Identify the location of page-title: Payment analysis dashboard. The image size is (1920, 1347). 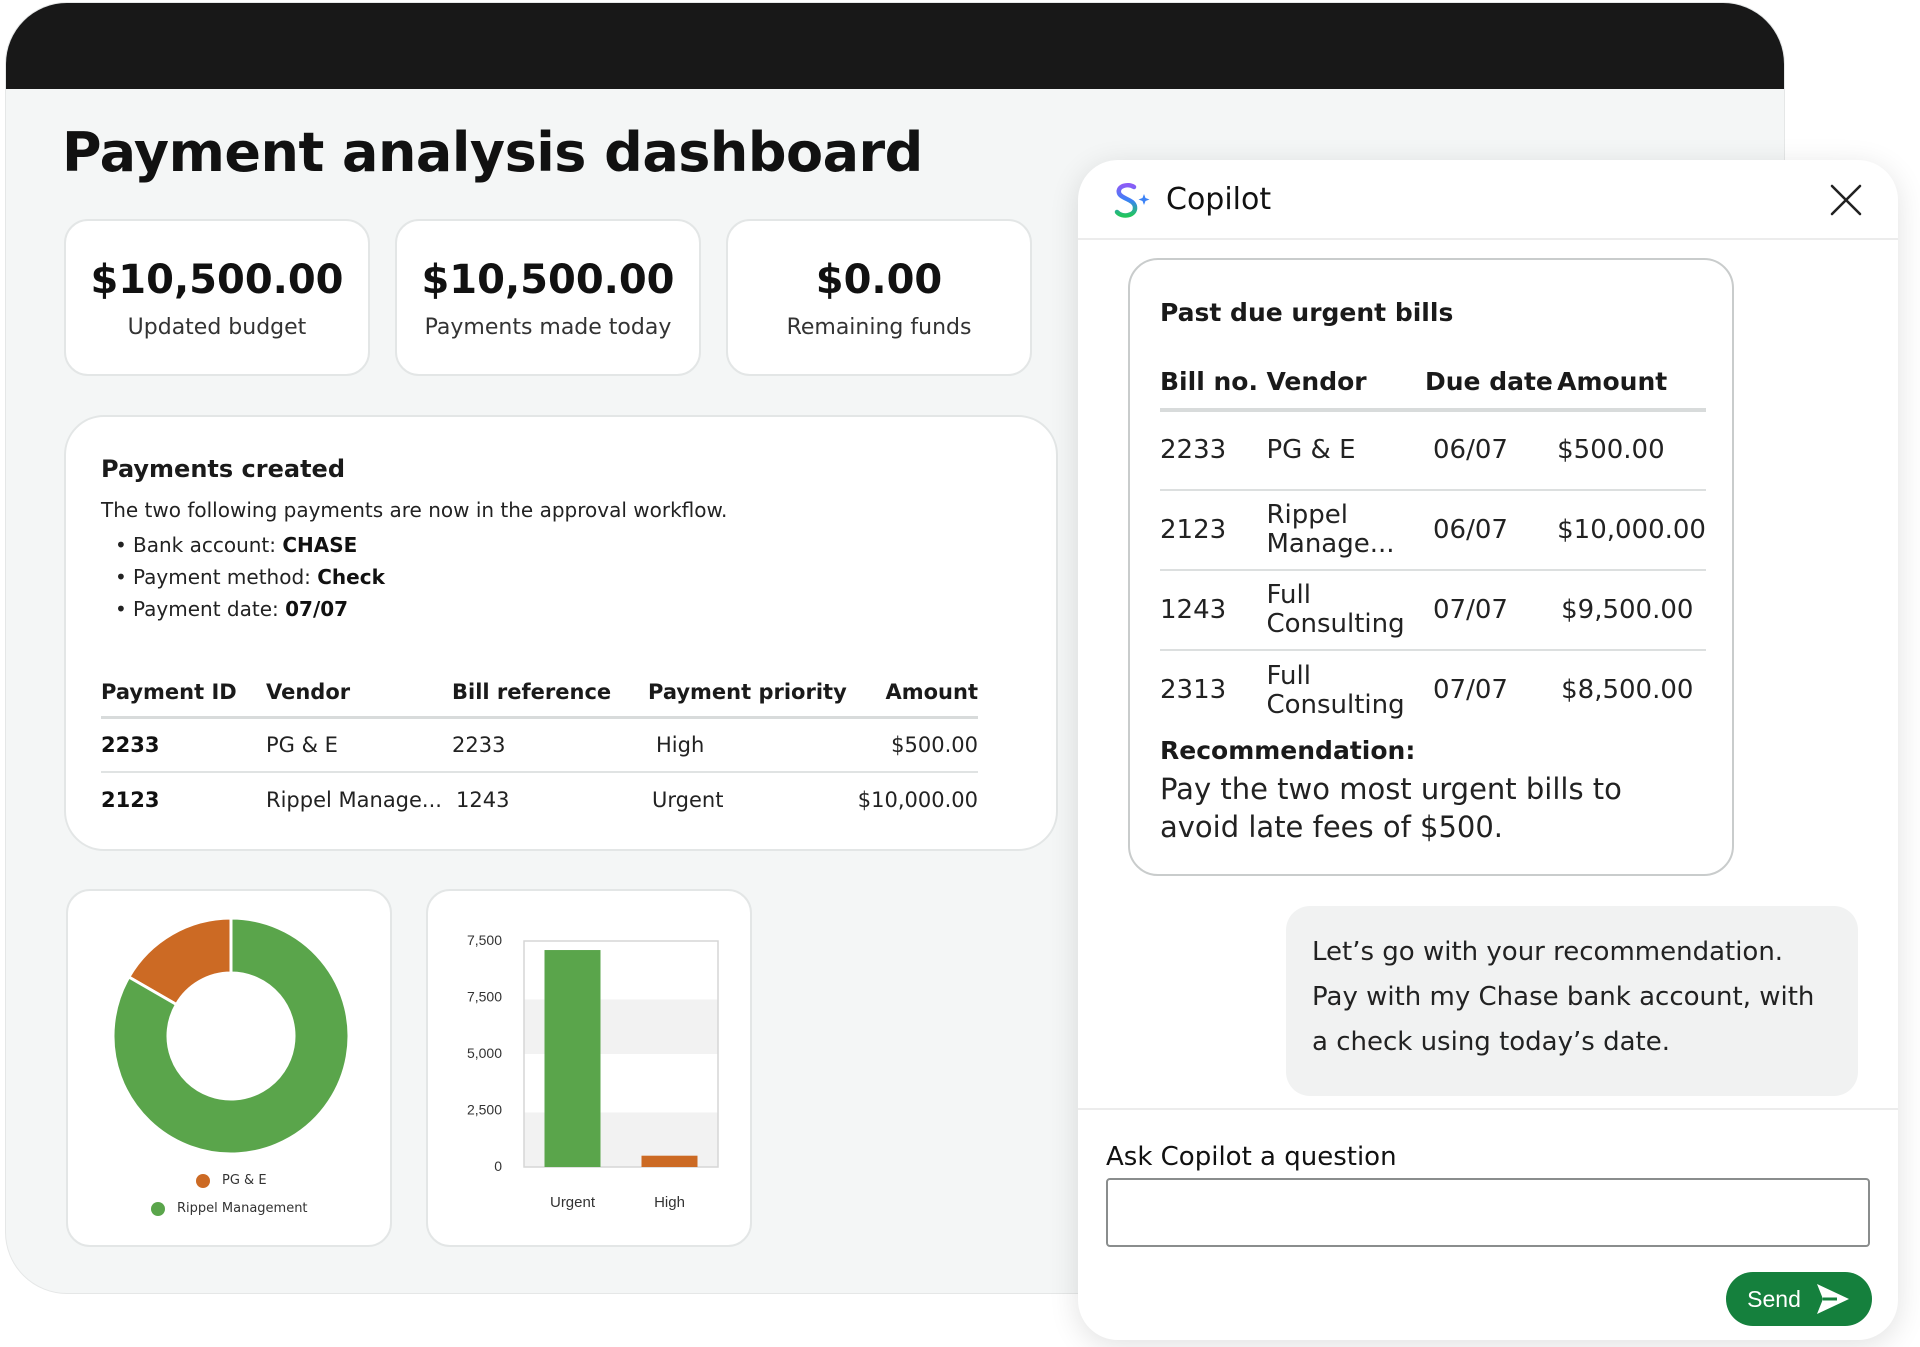
(492, 152).